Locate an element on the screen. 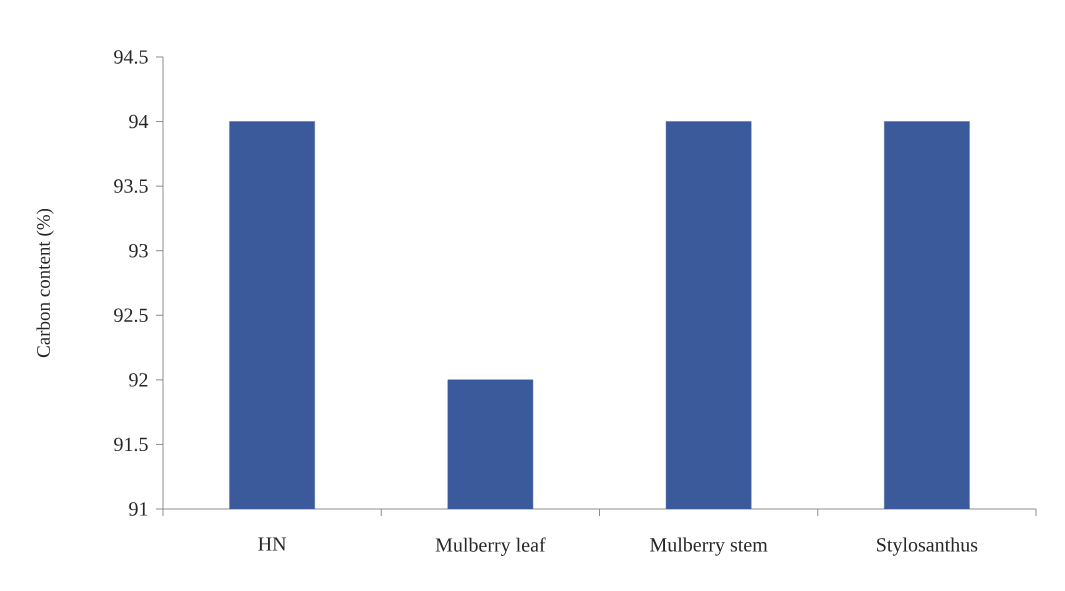 The width and height of the screenshot is (1065, 591). y-tick-label: 94 is located at coordinates (139, 121).